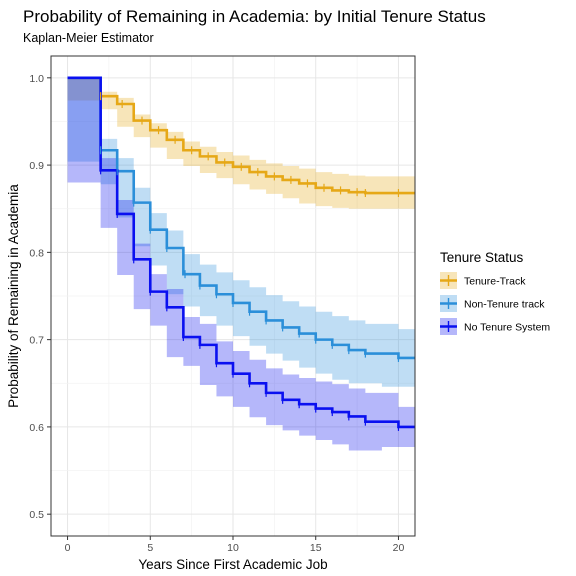 Image resolution: width=576 pixels, height=576 pixels. What do you see at coordinates (495, 282) in the screenshot?
I see `legend-label-tenure-track: Tenure-Track` at bounding box center [495, 282].